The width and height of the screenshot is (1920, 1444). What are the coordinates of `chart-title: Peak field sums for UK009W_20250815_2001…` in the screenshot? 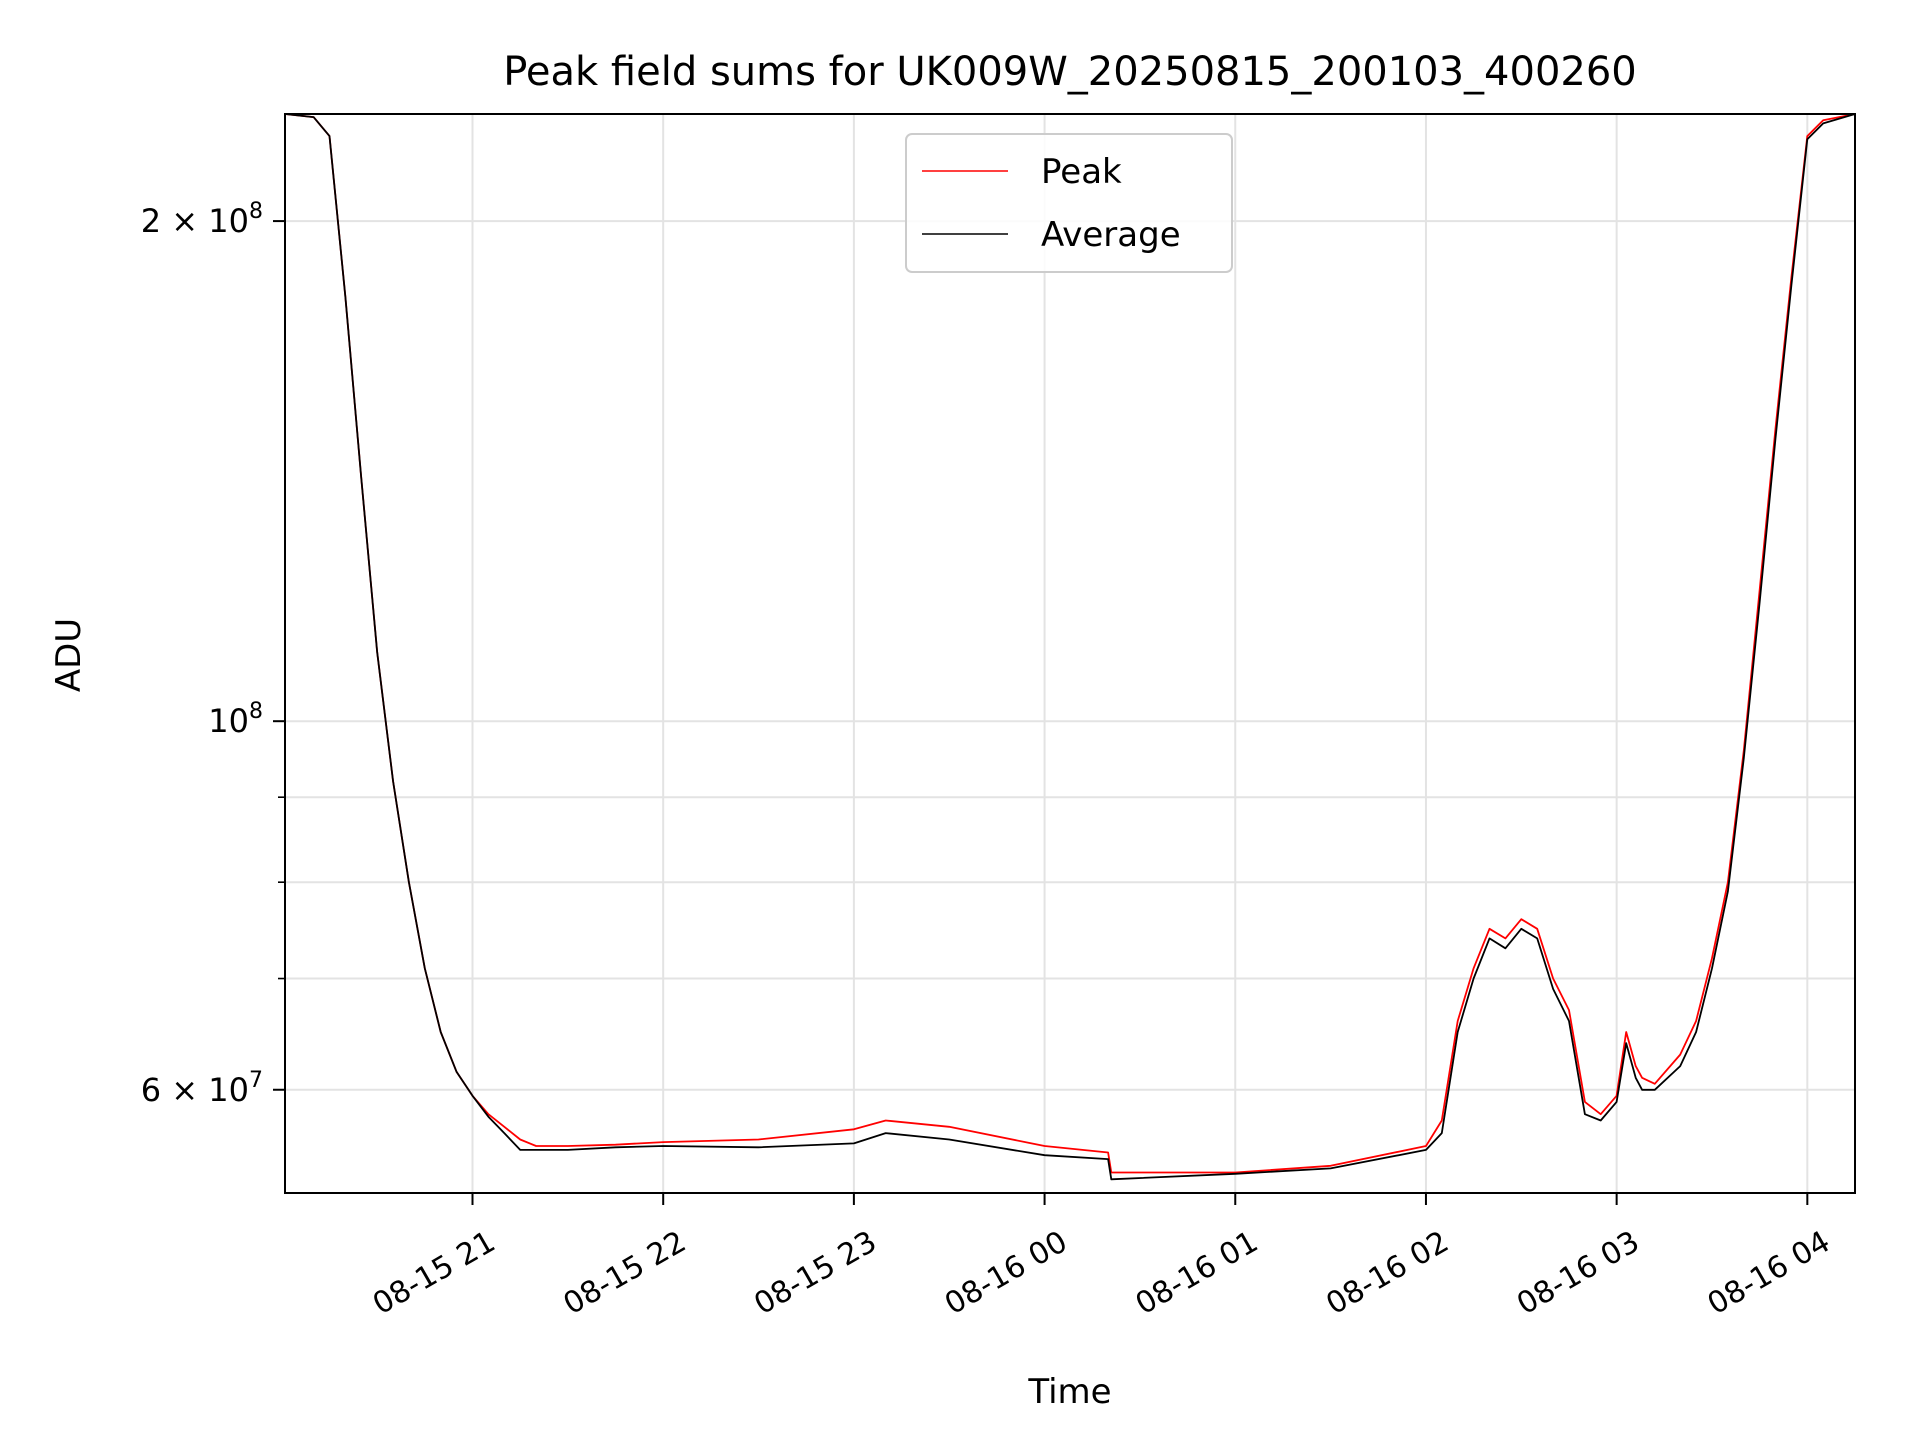 It's located at (1070, 72).